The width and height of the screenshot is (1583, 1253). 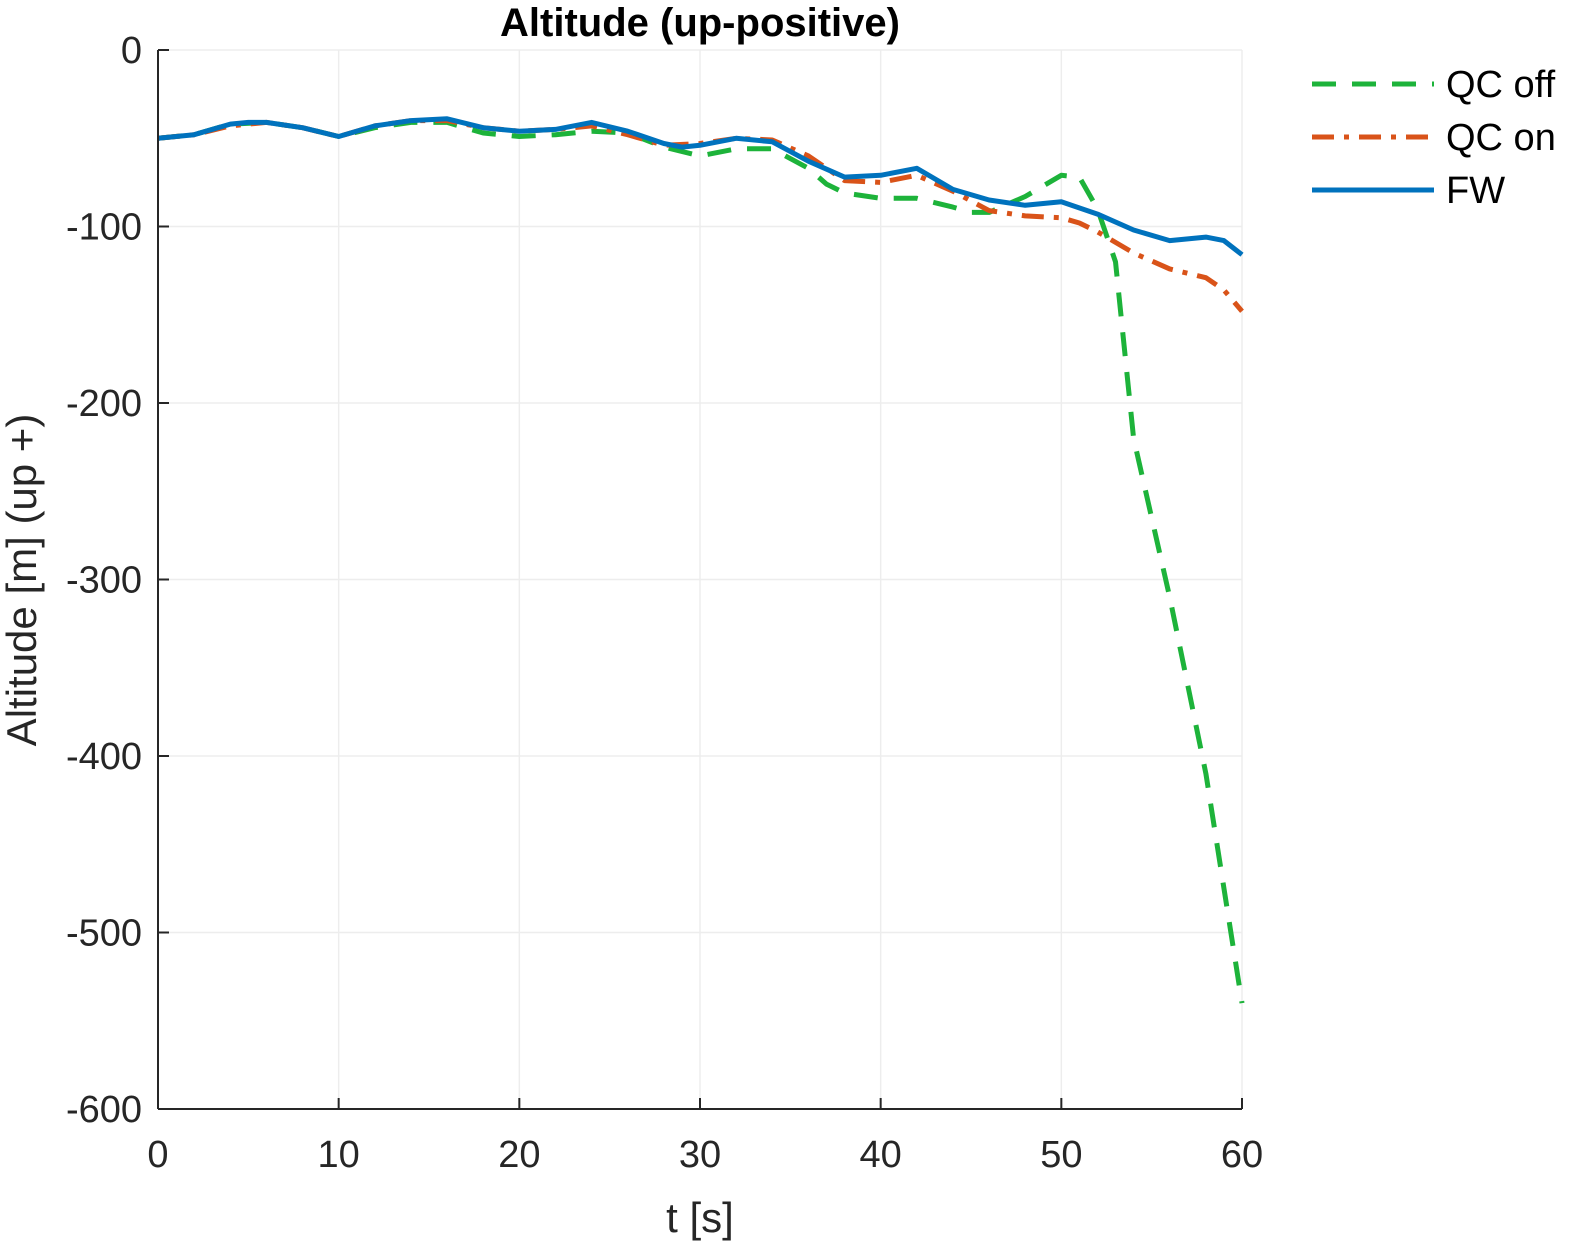 I want to click on x-tick-label: 60, so click(x=1242, y=1155).